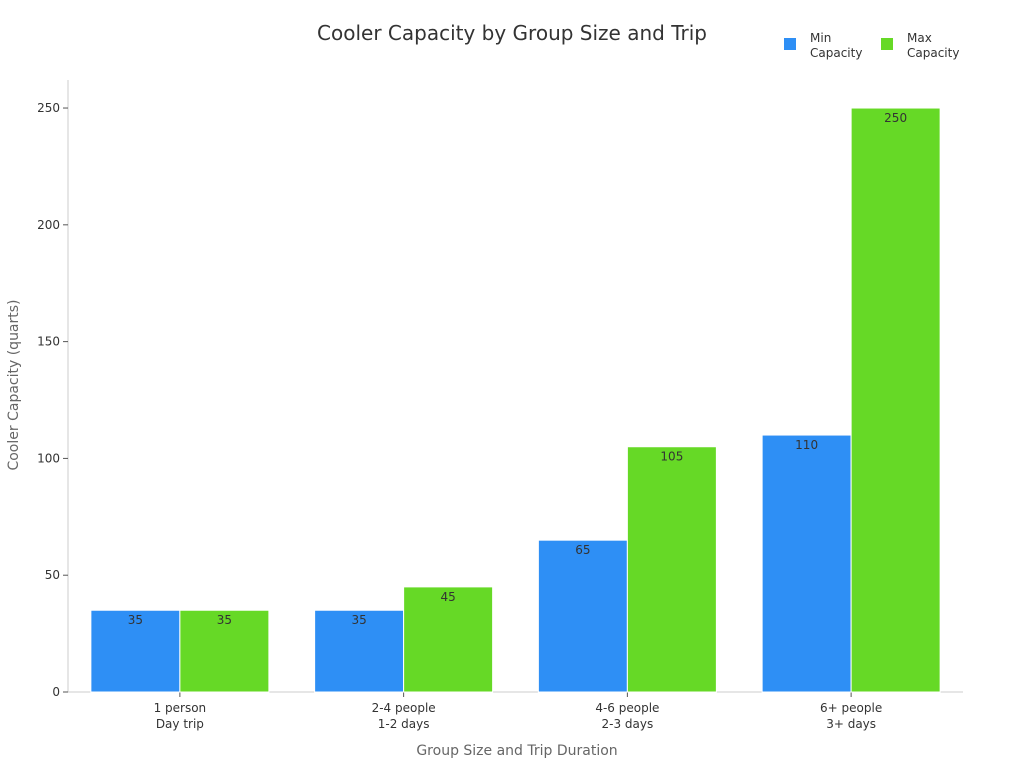 The width and height of the screenshot is (1024, 768). I want to click on y-tick-label: 200, so click(48, 225).